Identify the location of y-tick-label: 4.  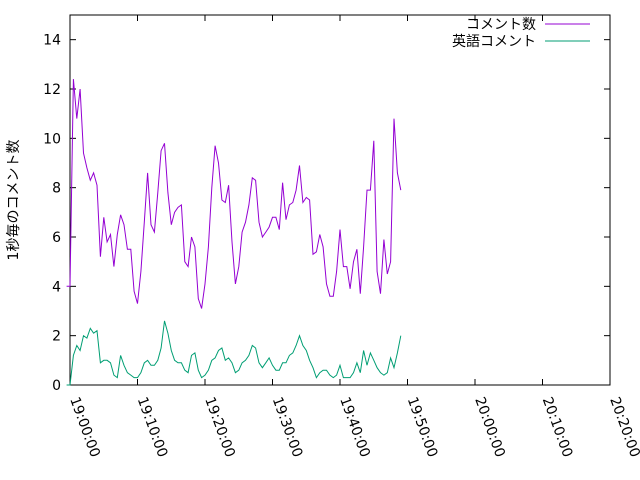
(56, 287).